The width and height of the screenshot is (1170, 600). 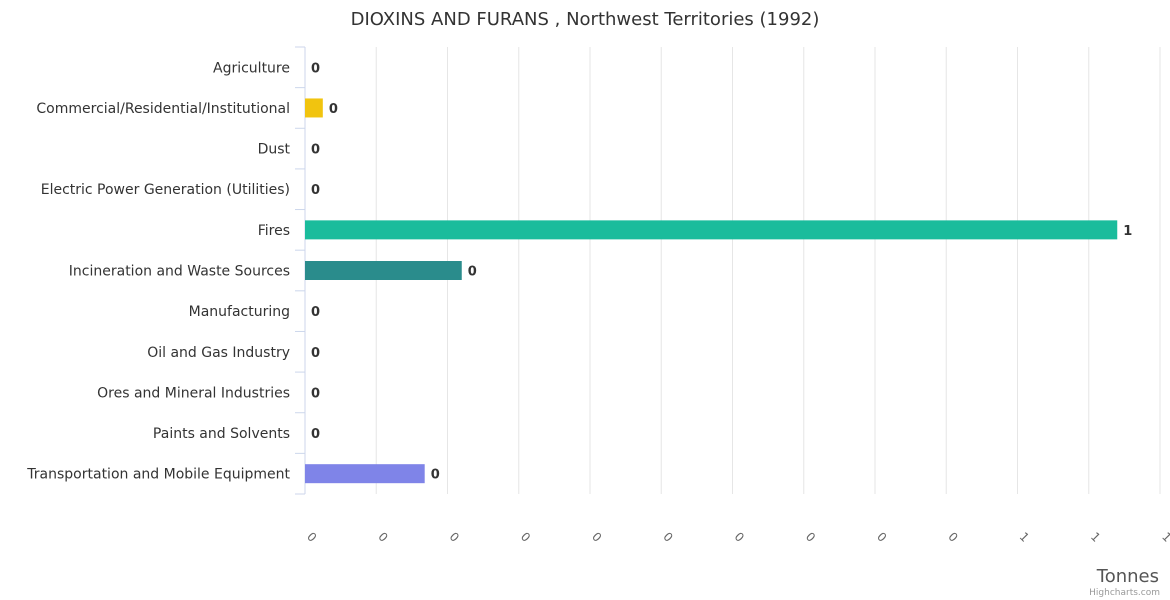 What do you see at coordinates (193, 393) in the screenshot?
I see `category-label: Ores and Mineral Industries` at bounding box center [193, 393].